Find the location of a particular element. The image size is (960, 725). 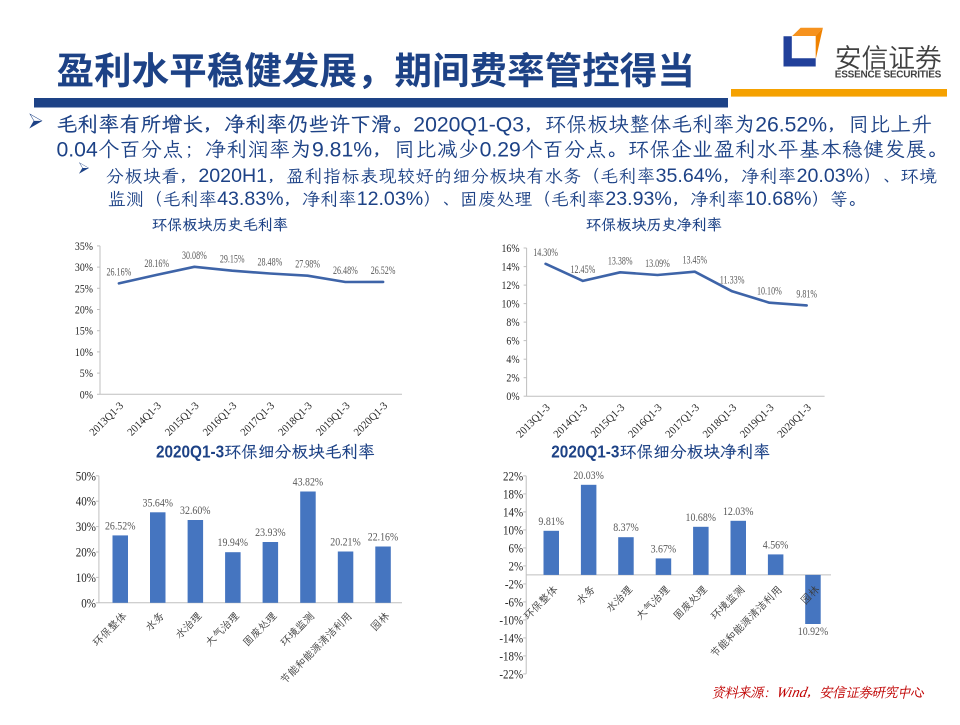

svg-text: 43.83% is located at coordinates (250, 199).